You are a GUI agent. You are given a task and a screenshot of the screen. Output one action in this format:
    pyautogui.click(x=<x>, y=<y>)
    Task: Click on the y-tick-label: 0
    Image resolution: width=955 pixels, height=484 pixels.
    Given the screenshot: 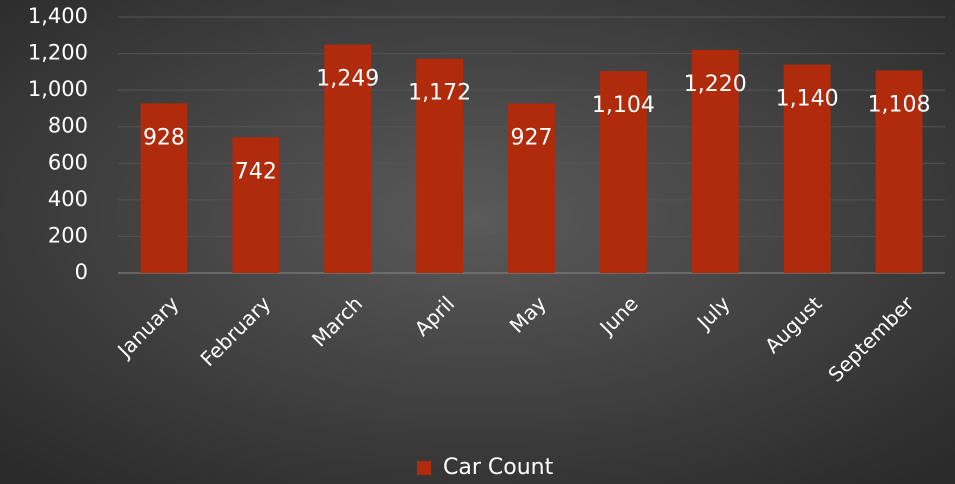 What is the action you would take?
    pyautogui.click(x=81, y=272)
    